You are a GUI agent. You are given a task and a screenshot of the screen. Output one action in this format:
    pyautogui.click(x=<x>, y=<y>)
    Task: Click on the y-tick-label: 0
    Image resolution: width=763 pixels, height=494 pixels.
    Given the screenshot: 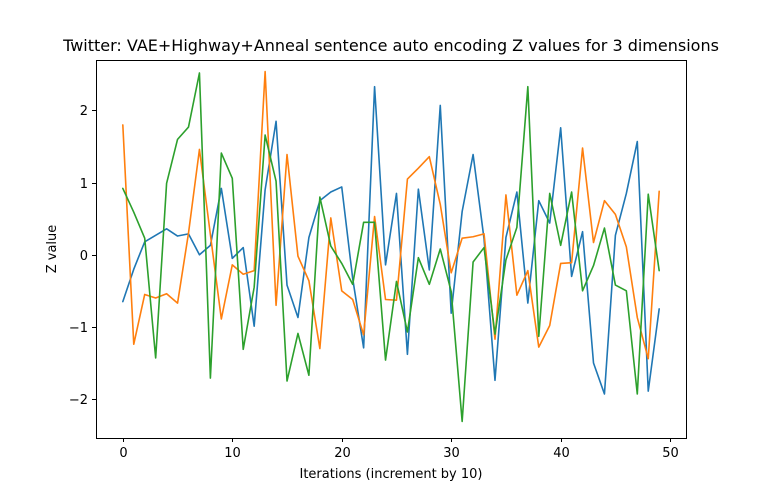 What is the action you would take?
    pyautogui.click(x=84, y=256)
    